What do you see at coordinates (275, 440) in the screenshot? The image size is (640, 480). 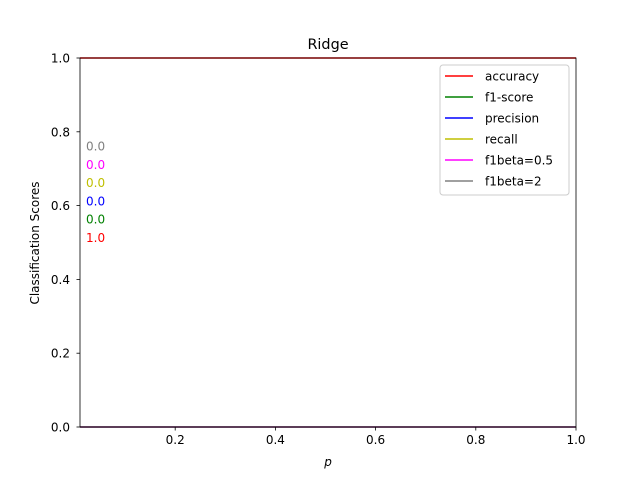 I see `x-tick-label: 0.4` at bounding box center [275, 440].